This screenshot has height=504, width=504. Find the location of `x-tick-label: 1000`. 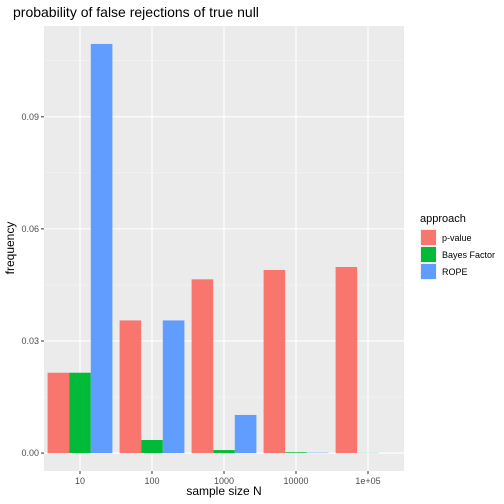

x-tick-label: 1000 is located at coordinates (224, 481).